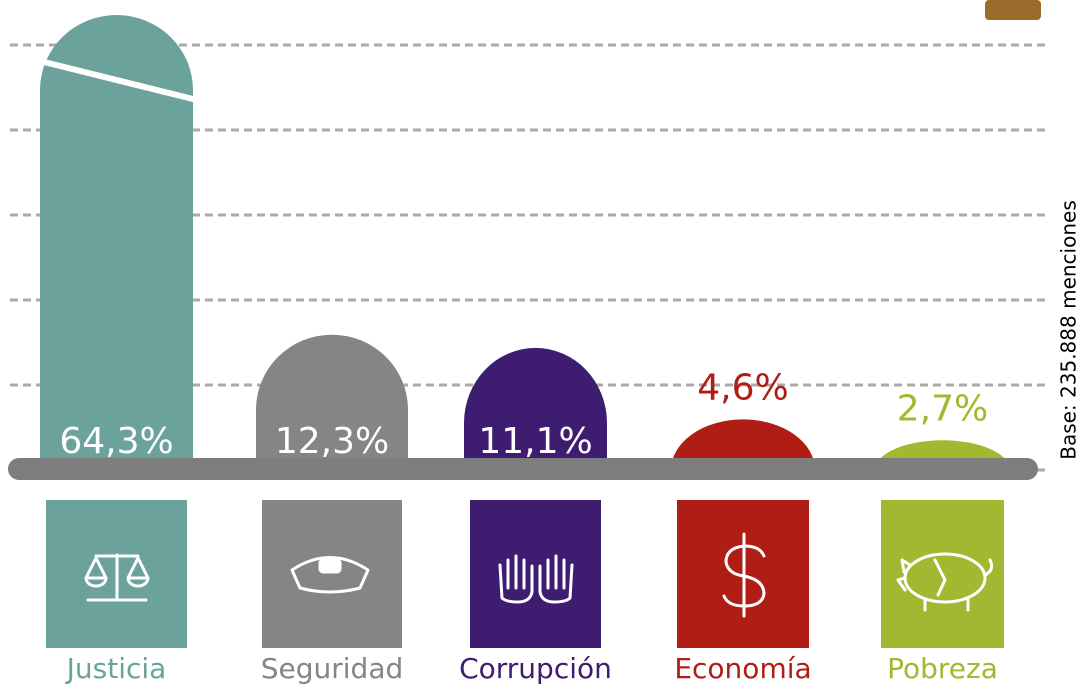 The height and width of the screenshot is (691, 1086). Describe the element at coordinates (116, 668) in the screenshot. I see `category-label: Justicia` at that location.